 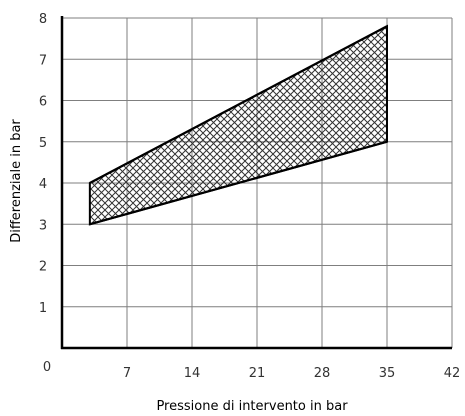 I want to click on x-tick-label: 14, so click(x=192, y=373).